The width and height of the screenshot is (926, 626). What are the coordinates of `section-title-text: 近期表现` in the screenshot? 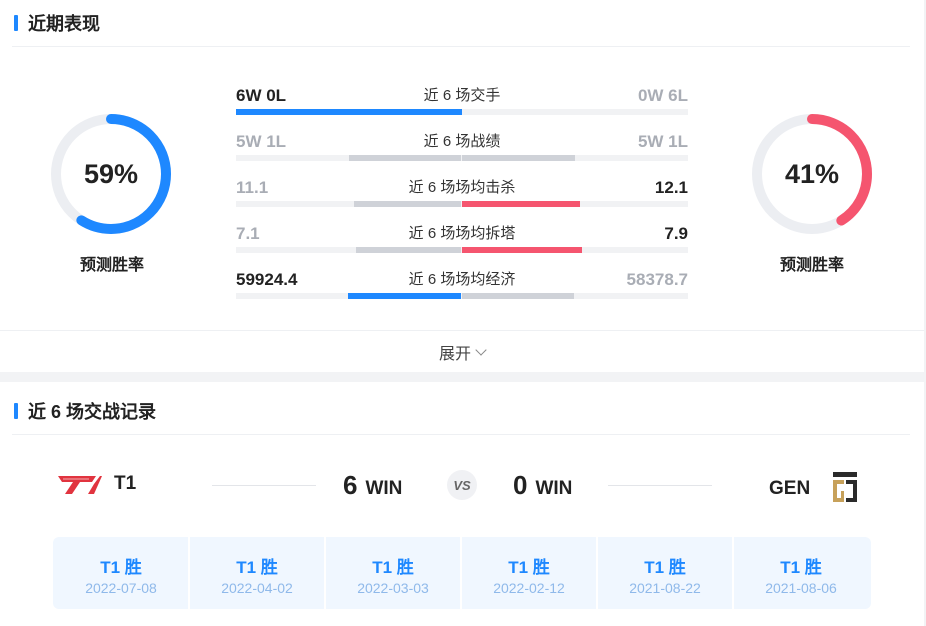 It's located at (64, 24).